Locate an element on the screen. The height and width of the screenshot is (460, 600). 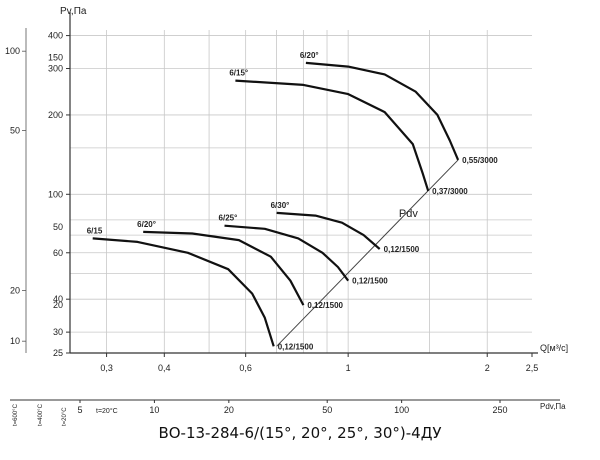
series-end-label: 0,55/3000 is located at coordinates (480, 160).